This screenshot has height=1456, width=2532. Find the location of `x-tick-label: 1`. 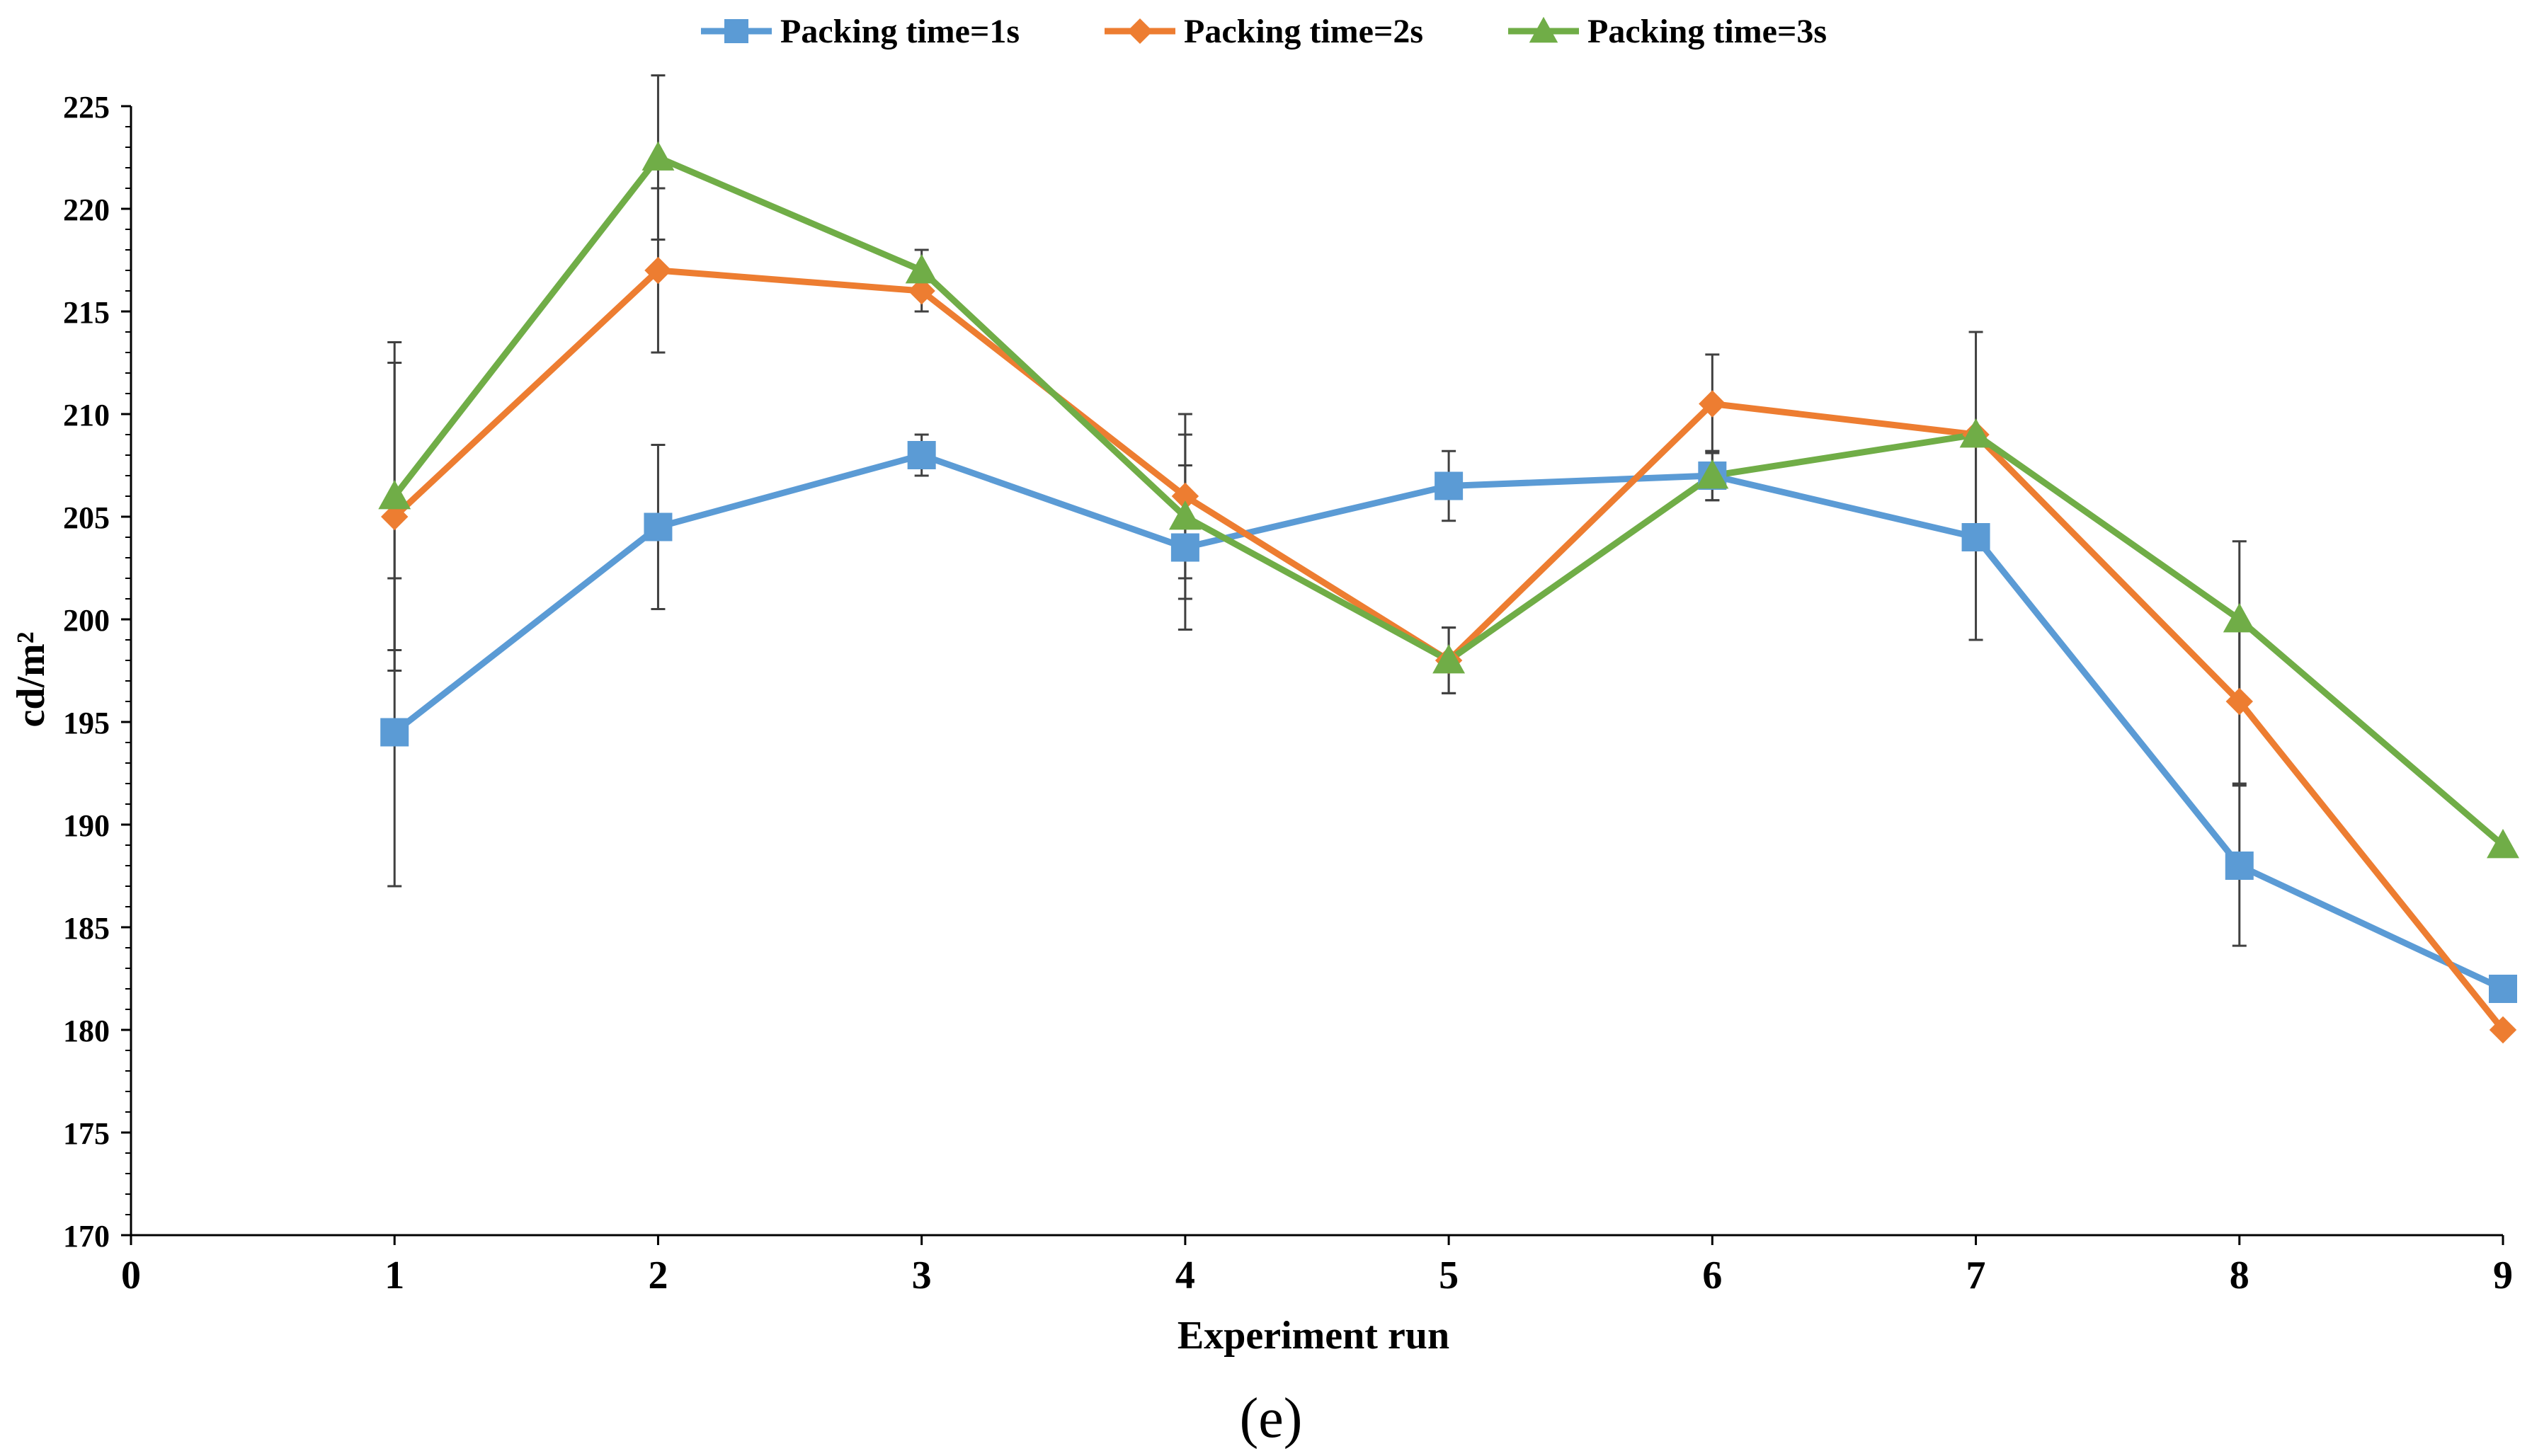

x-tick-label: 1 is located at coordinates (394, 1275).